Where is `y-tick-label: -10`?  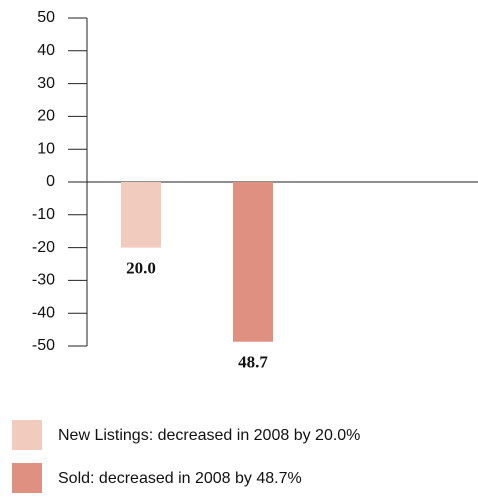
y-tick-label: -10 is located at coordinates (43, 214).